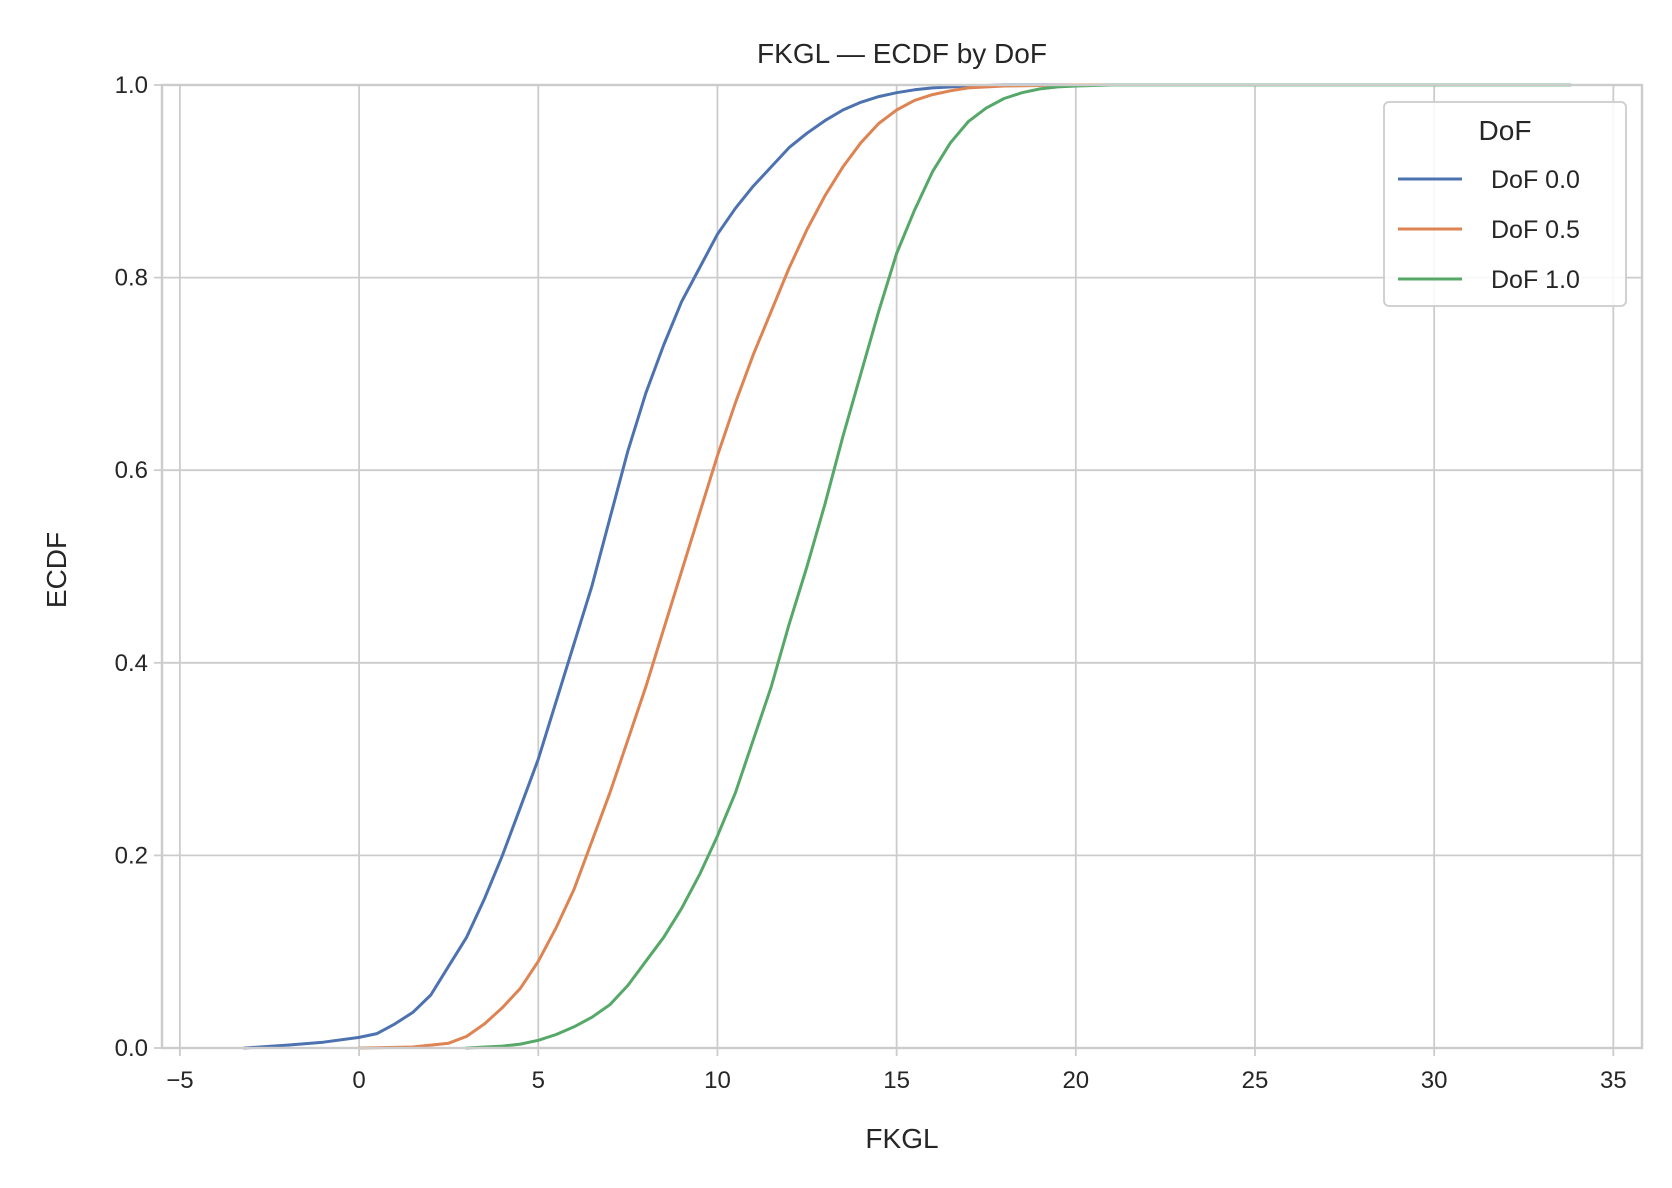 The width and height of the screenshot is (1672, 1188). Describe the element at coordinates (1535, 280) in the screenshot. I see `legend-label-2: DoF 1.0` at that location.